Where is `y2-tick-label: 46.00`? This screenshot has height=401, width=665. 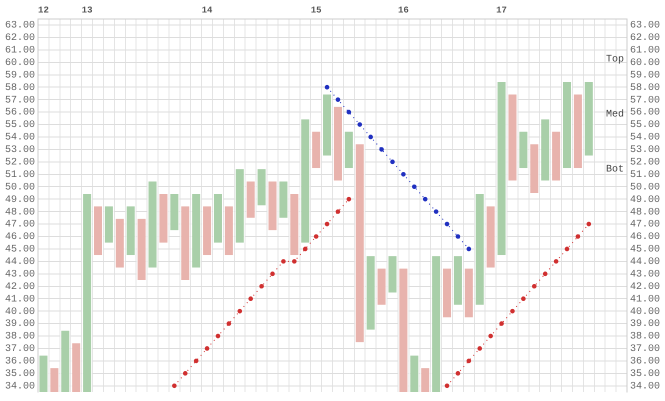 y2-tick-label: 46.00 is located at coordinates (645, 238).